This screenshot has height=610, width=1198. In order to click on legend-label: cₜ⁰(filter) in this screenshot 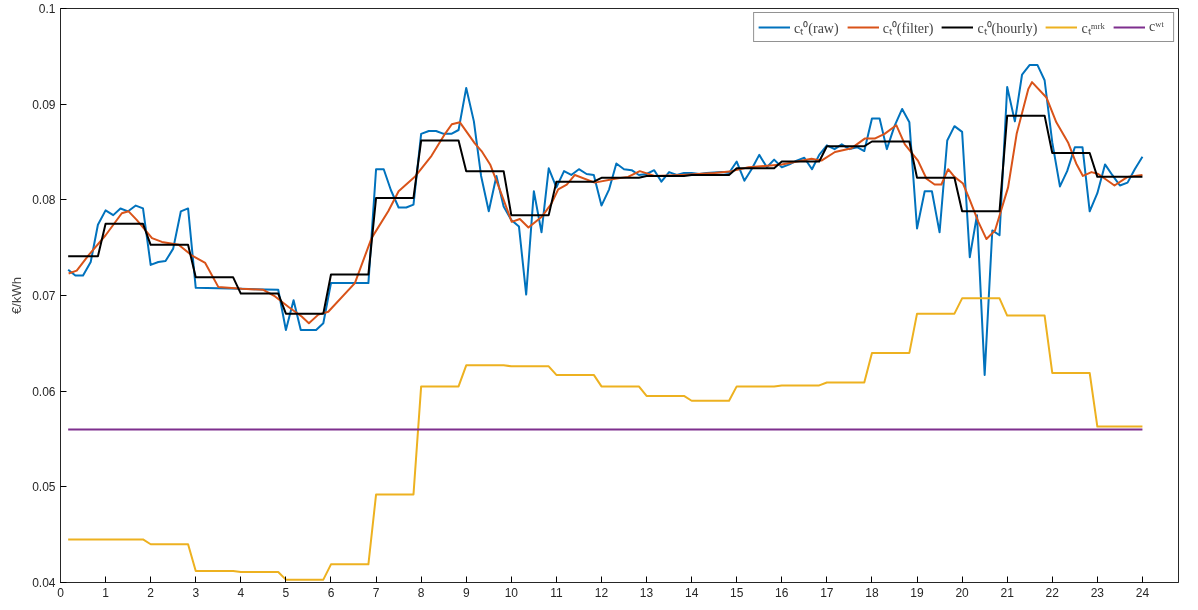, I will do `click(908, 28)`.